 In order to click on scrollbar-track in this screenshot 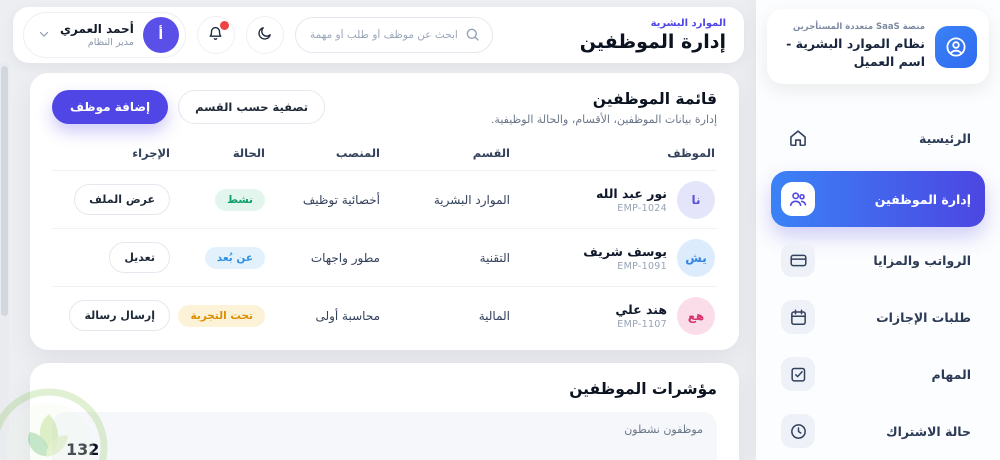, I will do `click(4, 261)`.